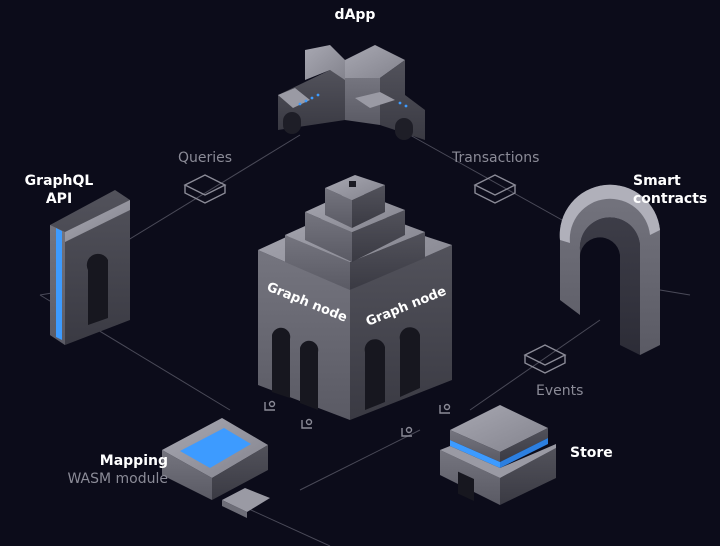 This screenshot has width=720, height=546. I want to click on transactions-marker-icon, so click(495, 189).